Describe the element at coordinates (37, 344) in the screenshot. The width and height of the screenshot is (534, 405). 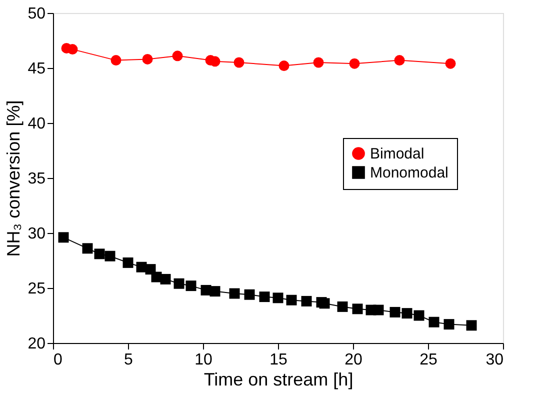
I see `y-tick-label: 20` at that location.